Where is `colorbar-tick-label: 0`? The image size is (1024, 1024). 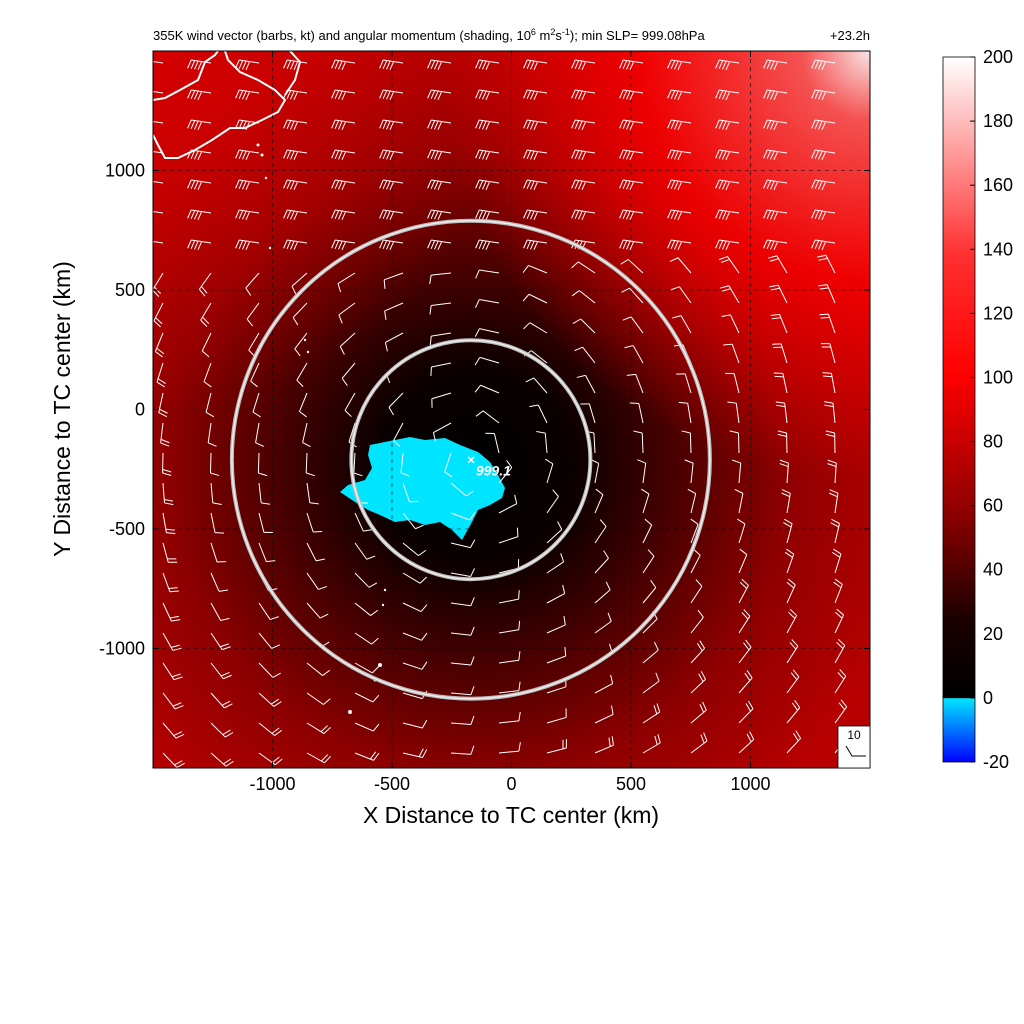
colorbar-tick-label: 0 is located at coordinates (988, 698).